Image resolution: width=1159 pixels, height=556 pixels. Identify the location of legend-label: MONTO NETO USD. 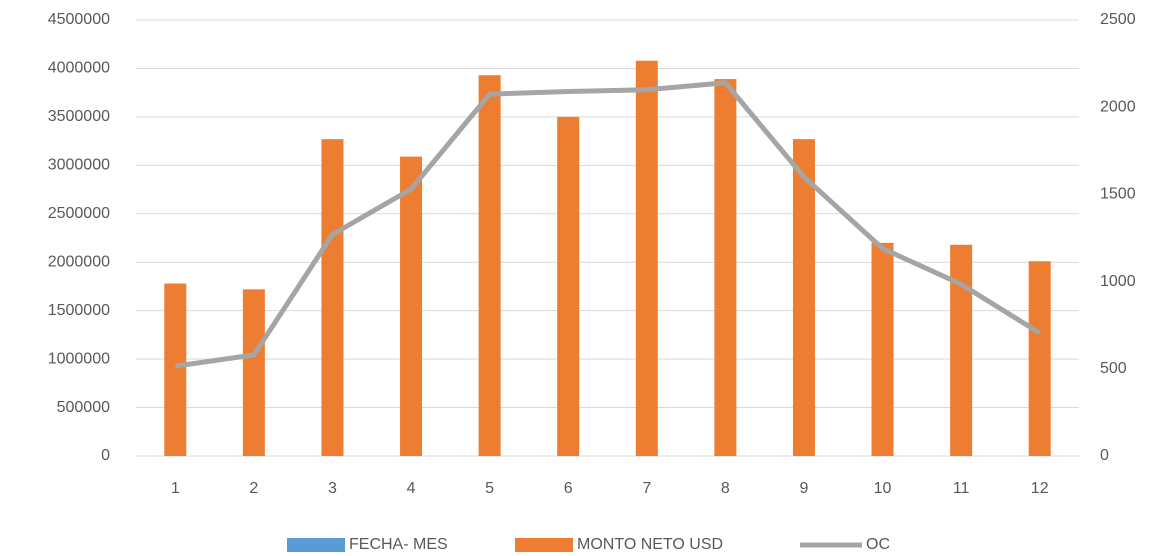
(650, 544).